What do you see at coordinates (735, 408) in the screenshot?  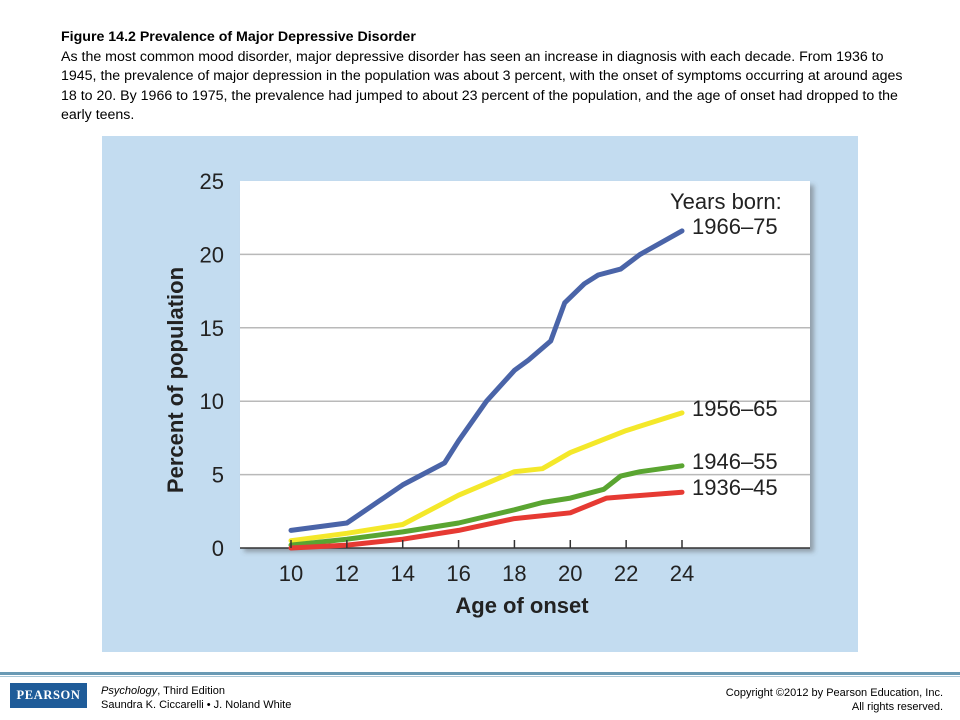 I see `series-label: 1956–65` at bounding box center [735, 408].